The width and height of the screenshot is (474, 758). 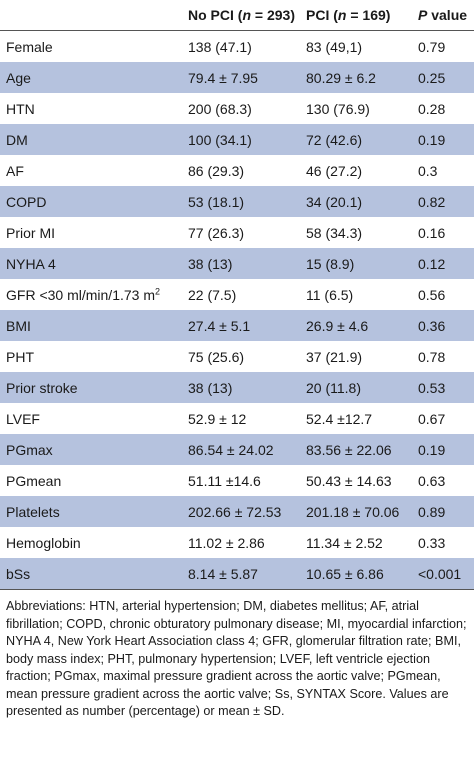 I want to click on cell-pci: 83.56 ± 22.06, so click(x=356, y=449).